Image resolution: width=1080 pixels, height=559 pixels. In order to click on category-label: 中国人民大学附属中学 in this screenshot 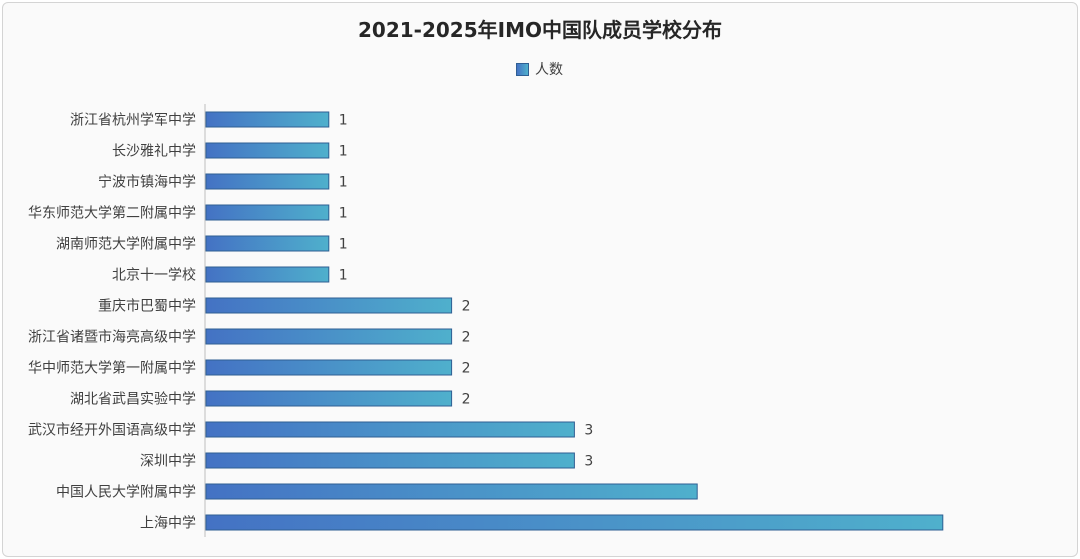, I will do `click(126, 493)`.